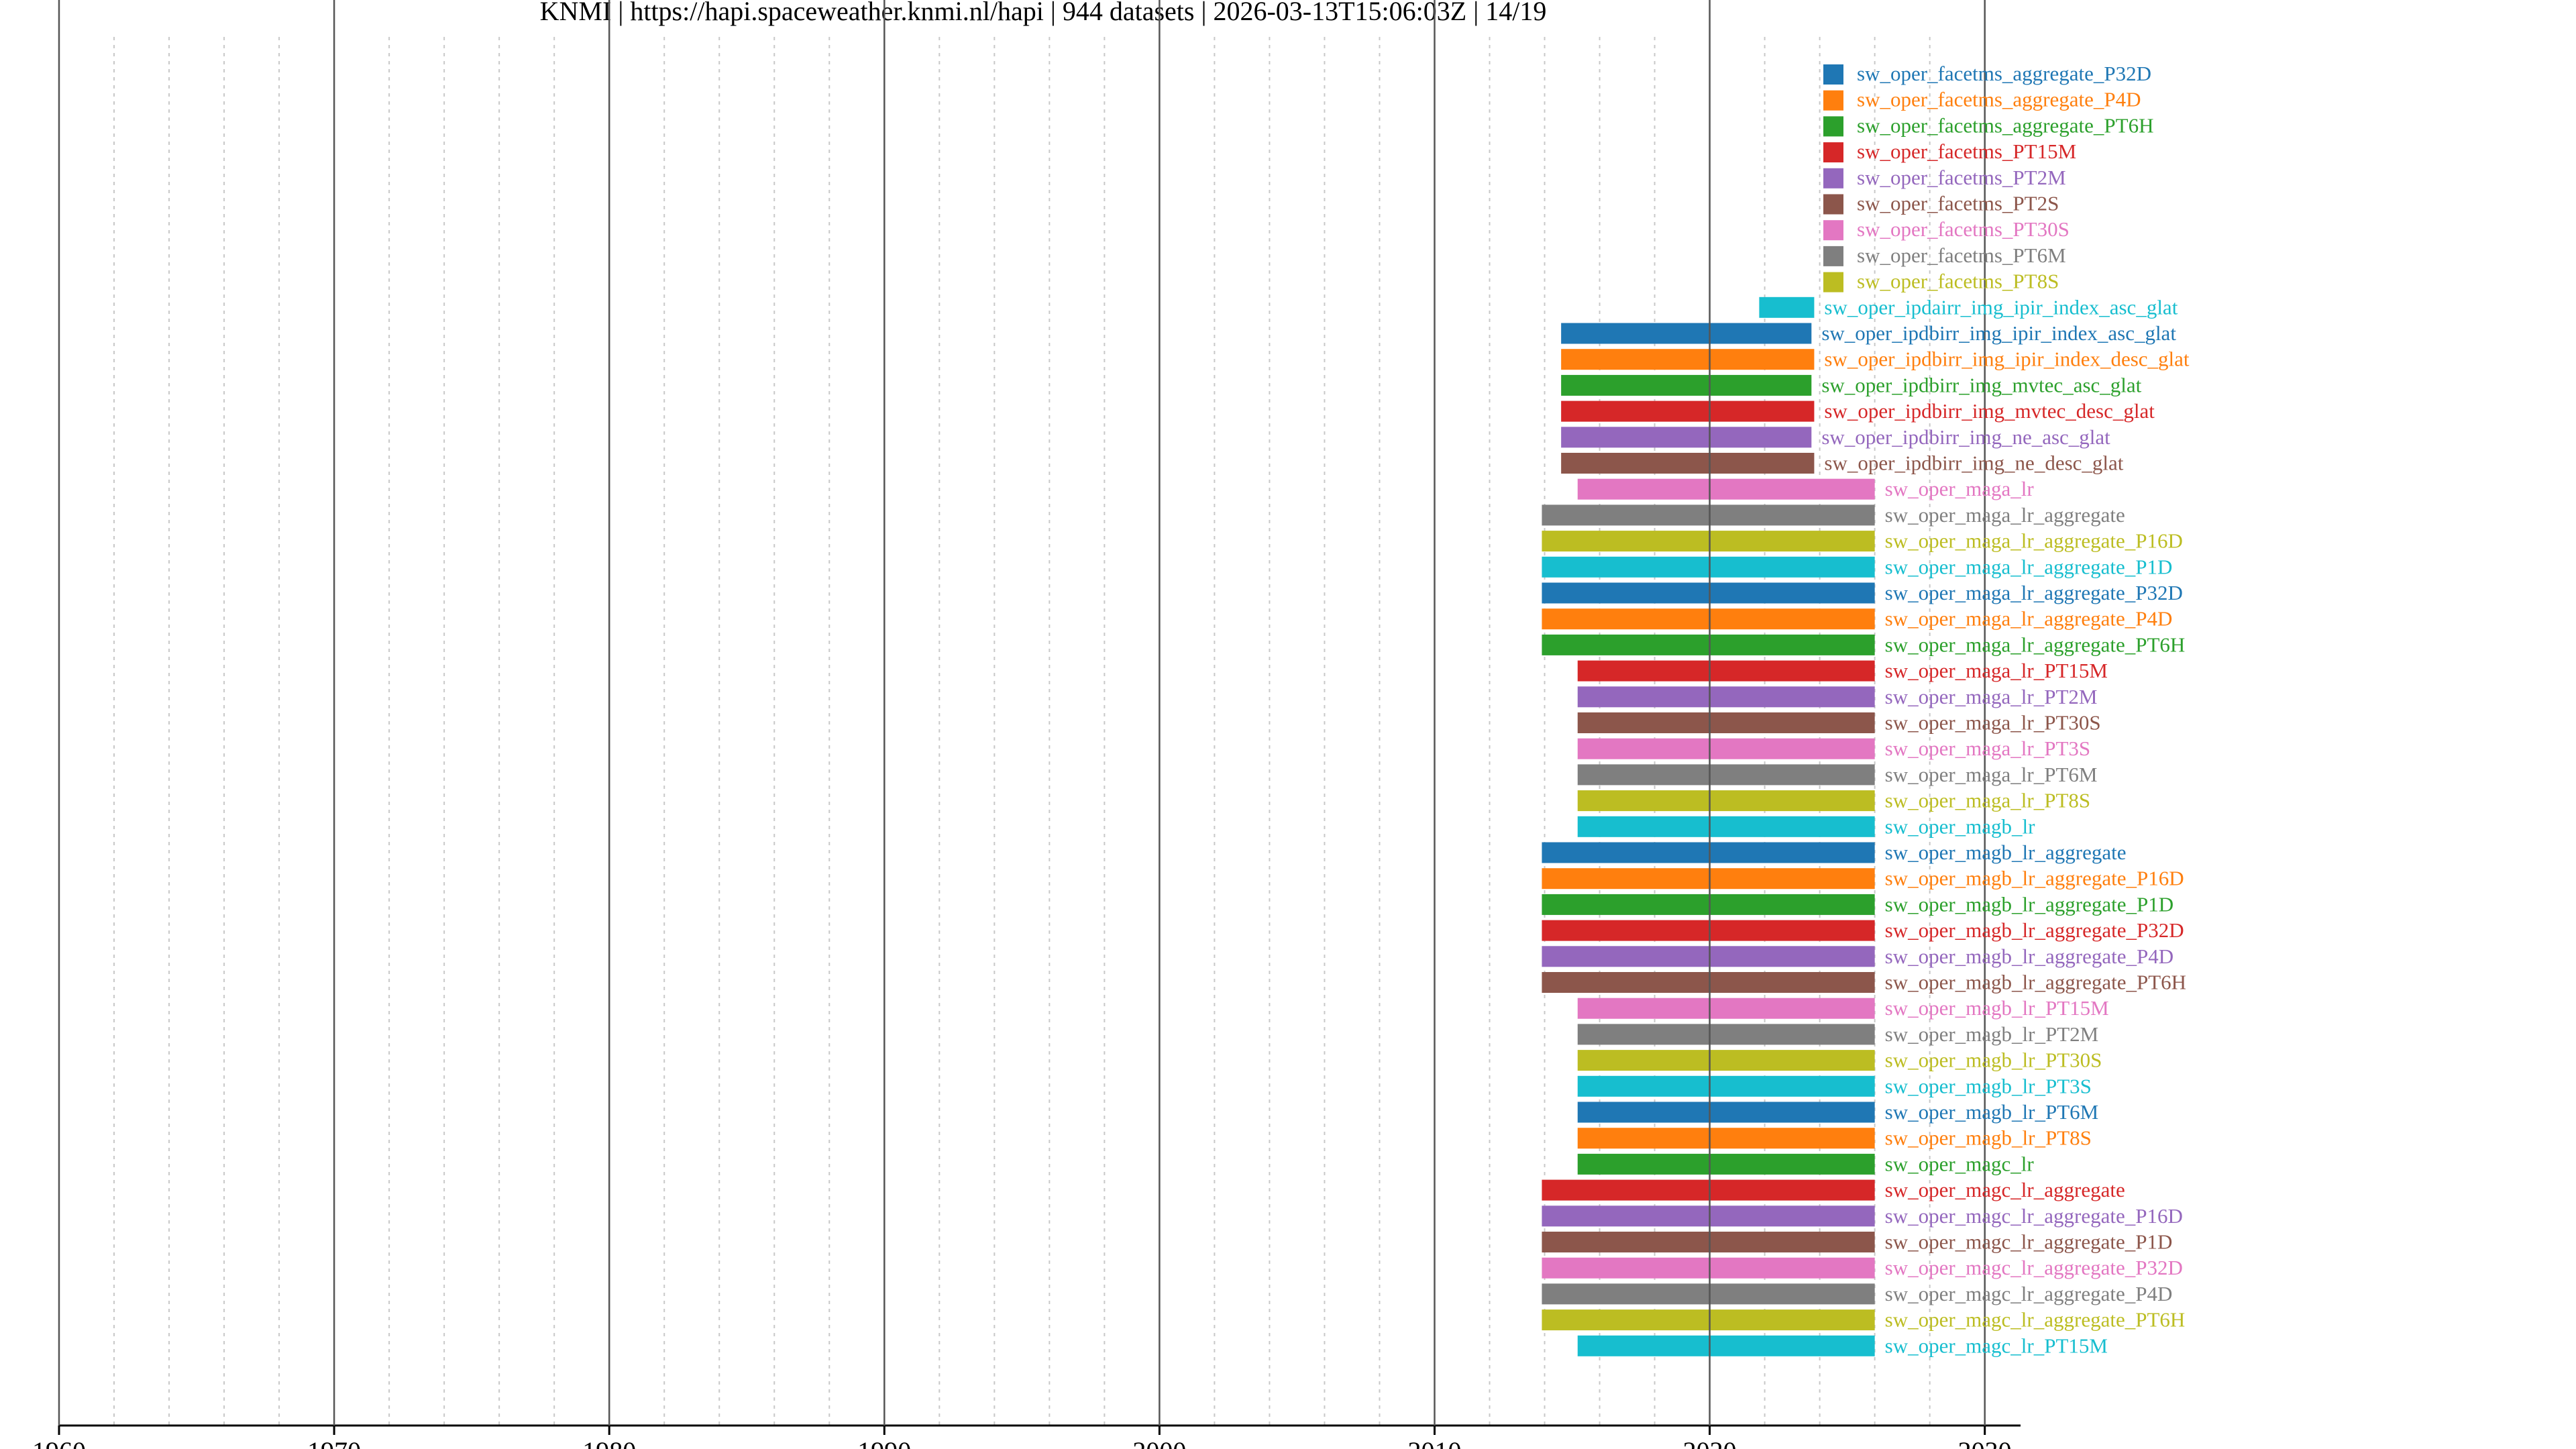  I want to click on bar-label: sw_oper_facetms_PT30S, so click(1963, 229).